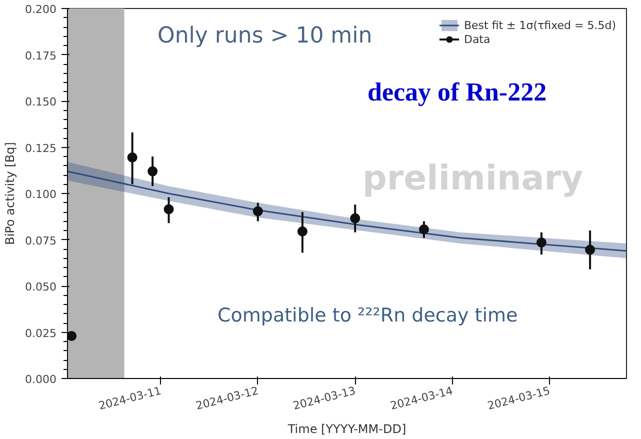 The width and height of the screenshot is (641, 439). I want to click on y-tick-label: 0.200, so click(41, 9).